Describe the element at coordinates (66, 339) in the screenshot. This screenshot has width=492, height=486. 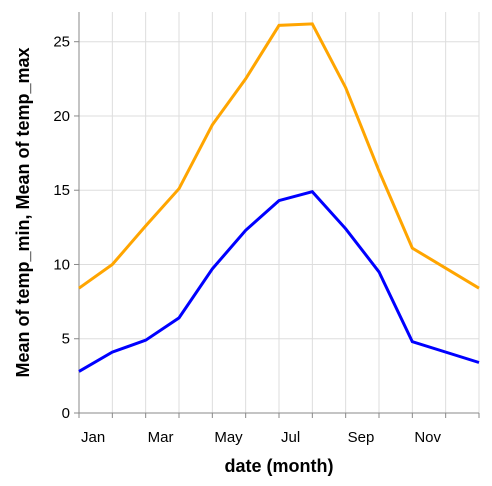
I see `y-tick-label: 5` at that location.